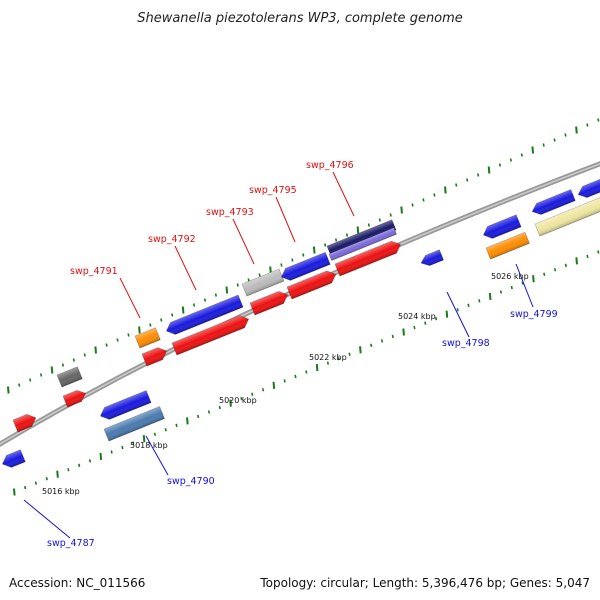 The height and width of the screenshot is (600, 600). I want to click on gene-blue-4799-upper, so click(501, 227).